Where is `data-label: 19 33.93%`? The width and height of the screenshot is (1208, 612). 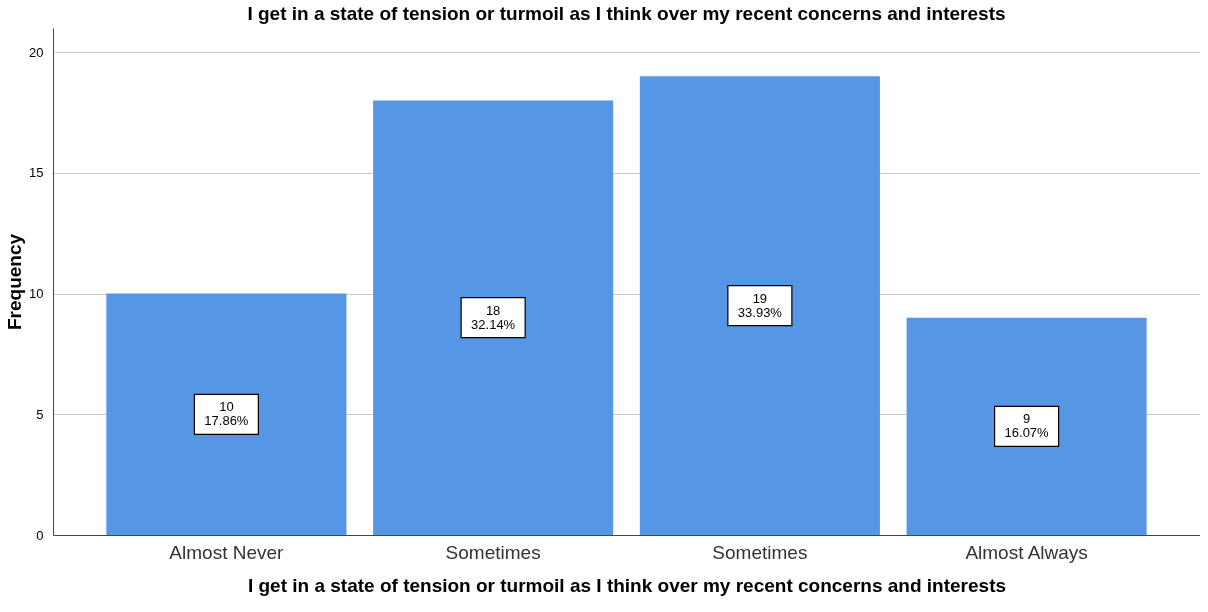 data-label: 19 33.93% is located at coordinates (760, 305).